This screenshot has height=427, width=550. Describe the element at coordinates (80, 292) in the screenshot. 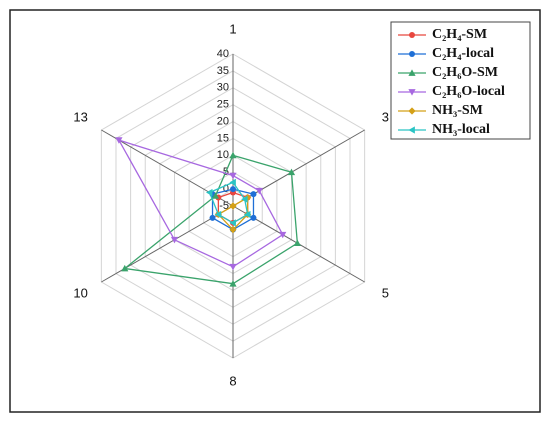

I see `category-label: 10` at that location.